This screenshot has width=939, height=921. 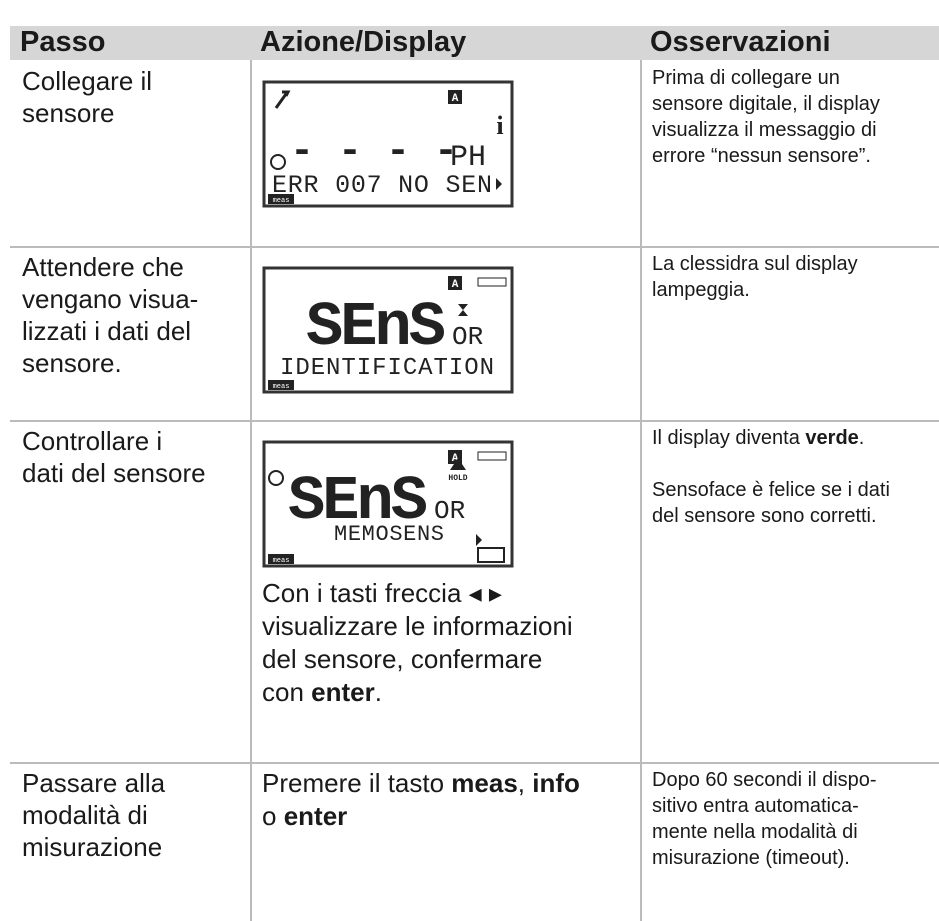 I want to click on text-line: errore “nessun sensore”., so click(x=761, y=156).